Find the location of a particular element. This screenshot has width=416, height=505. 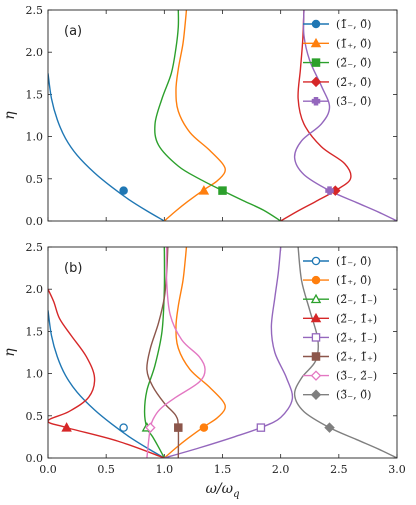

legend-entry-5: (3̃₋, 0̃) is located at coordinates (353, 101).